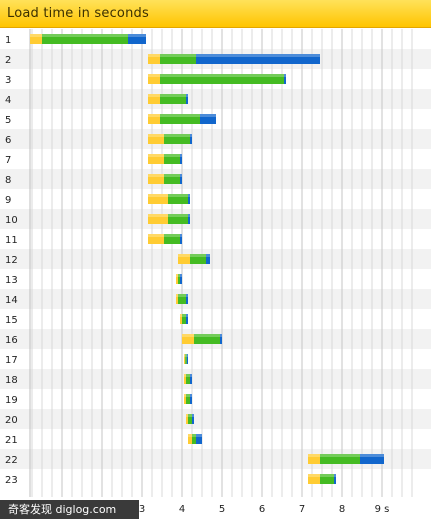 Image resolution: width=431 pixels, height=519 pixels. What do you see at coordinates (382, 509) in the screenshot?
I see `x-tick-label: 9 s` at bounding box center [382, 509].